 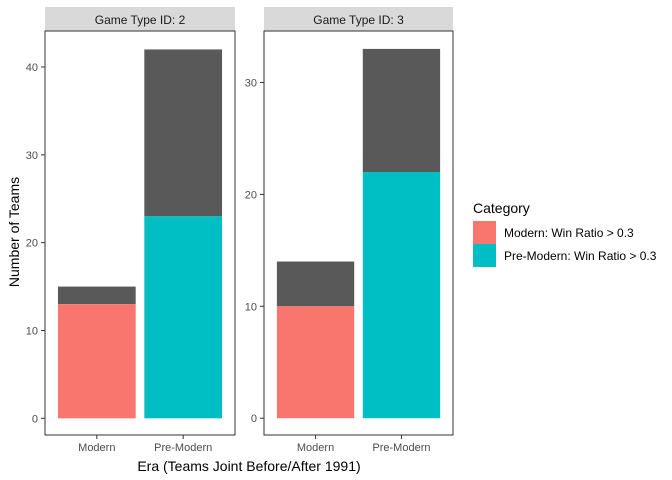 I want to click on y-tick-label: 40, so click(x=32, y=68).